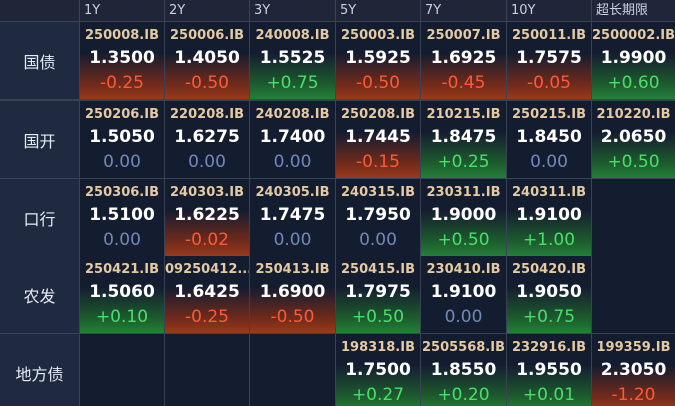  I want to click on bond-cell: 2500002.IB 1.9900 +0.60, so click(633, 60).